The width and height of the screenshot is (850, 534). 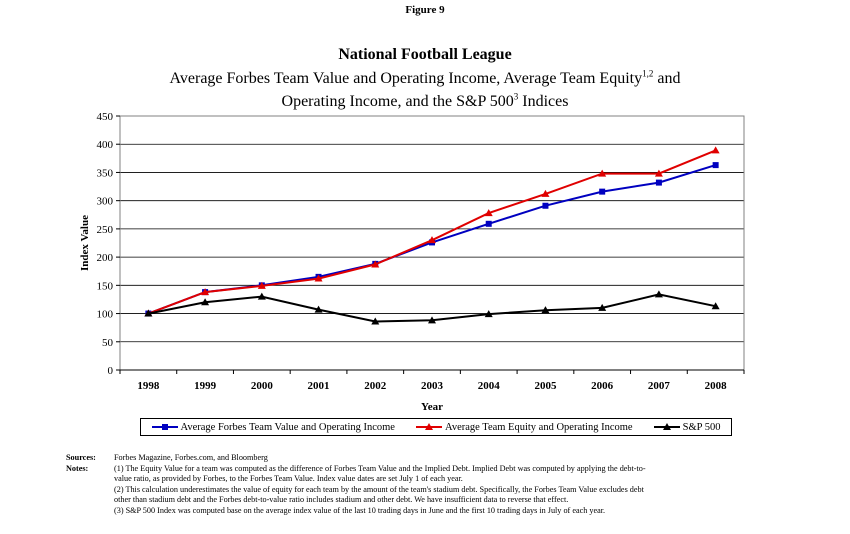 What do you see at coordinates (262, 386) in the screenshot?
I see `x-tick-label: 2000` at bounding box center [262, 386].